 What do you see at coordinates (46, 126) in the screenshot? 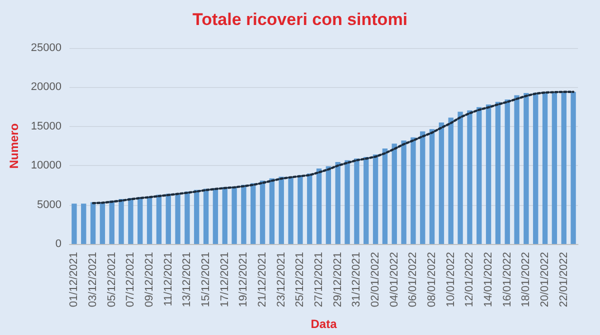
I see `y-tick-label: 15000` at bounding box center [46, 126].